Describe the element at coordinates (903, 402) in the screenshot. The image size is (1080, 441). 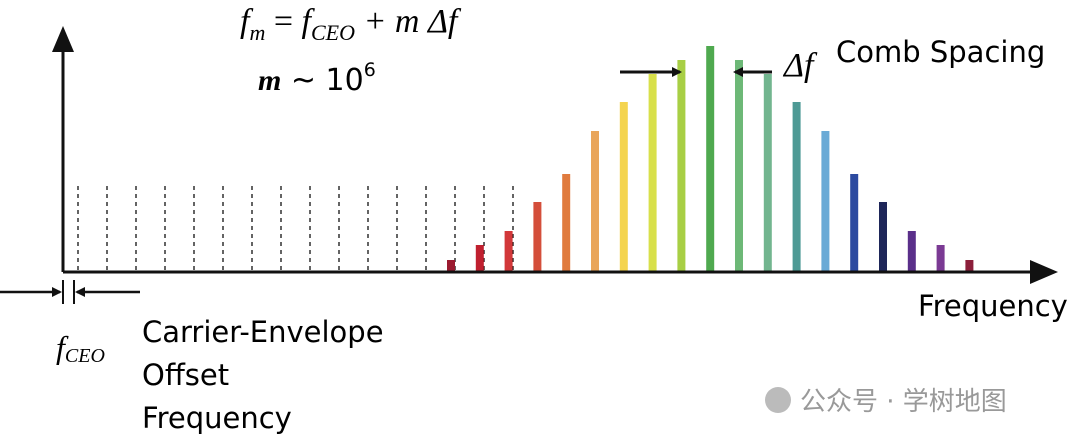
I see `watermark: 公众号 · 学树地图` at that location.